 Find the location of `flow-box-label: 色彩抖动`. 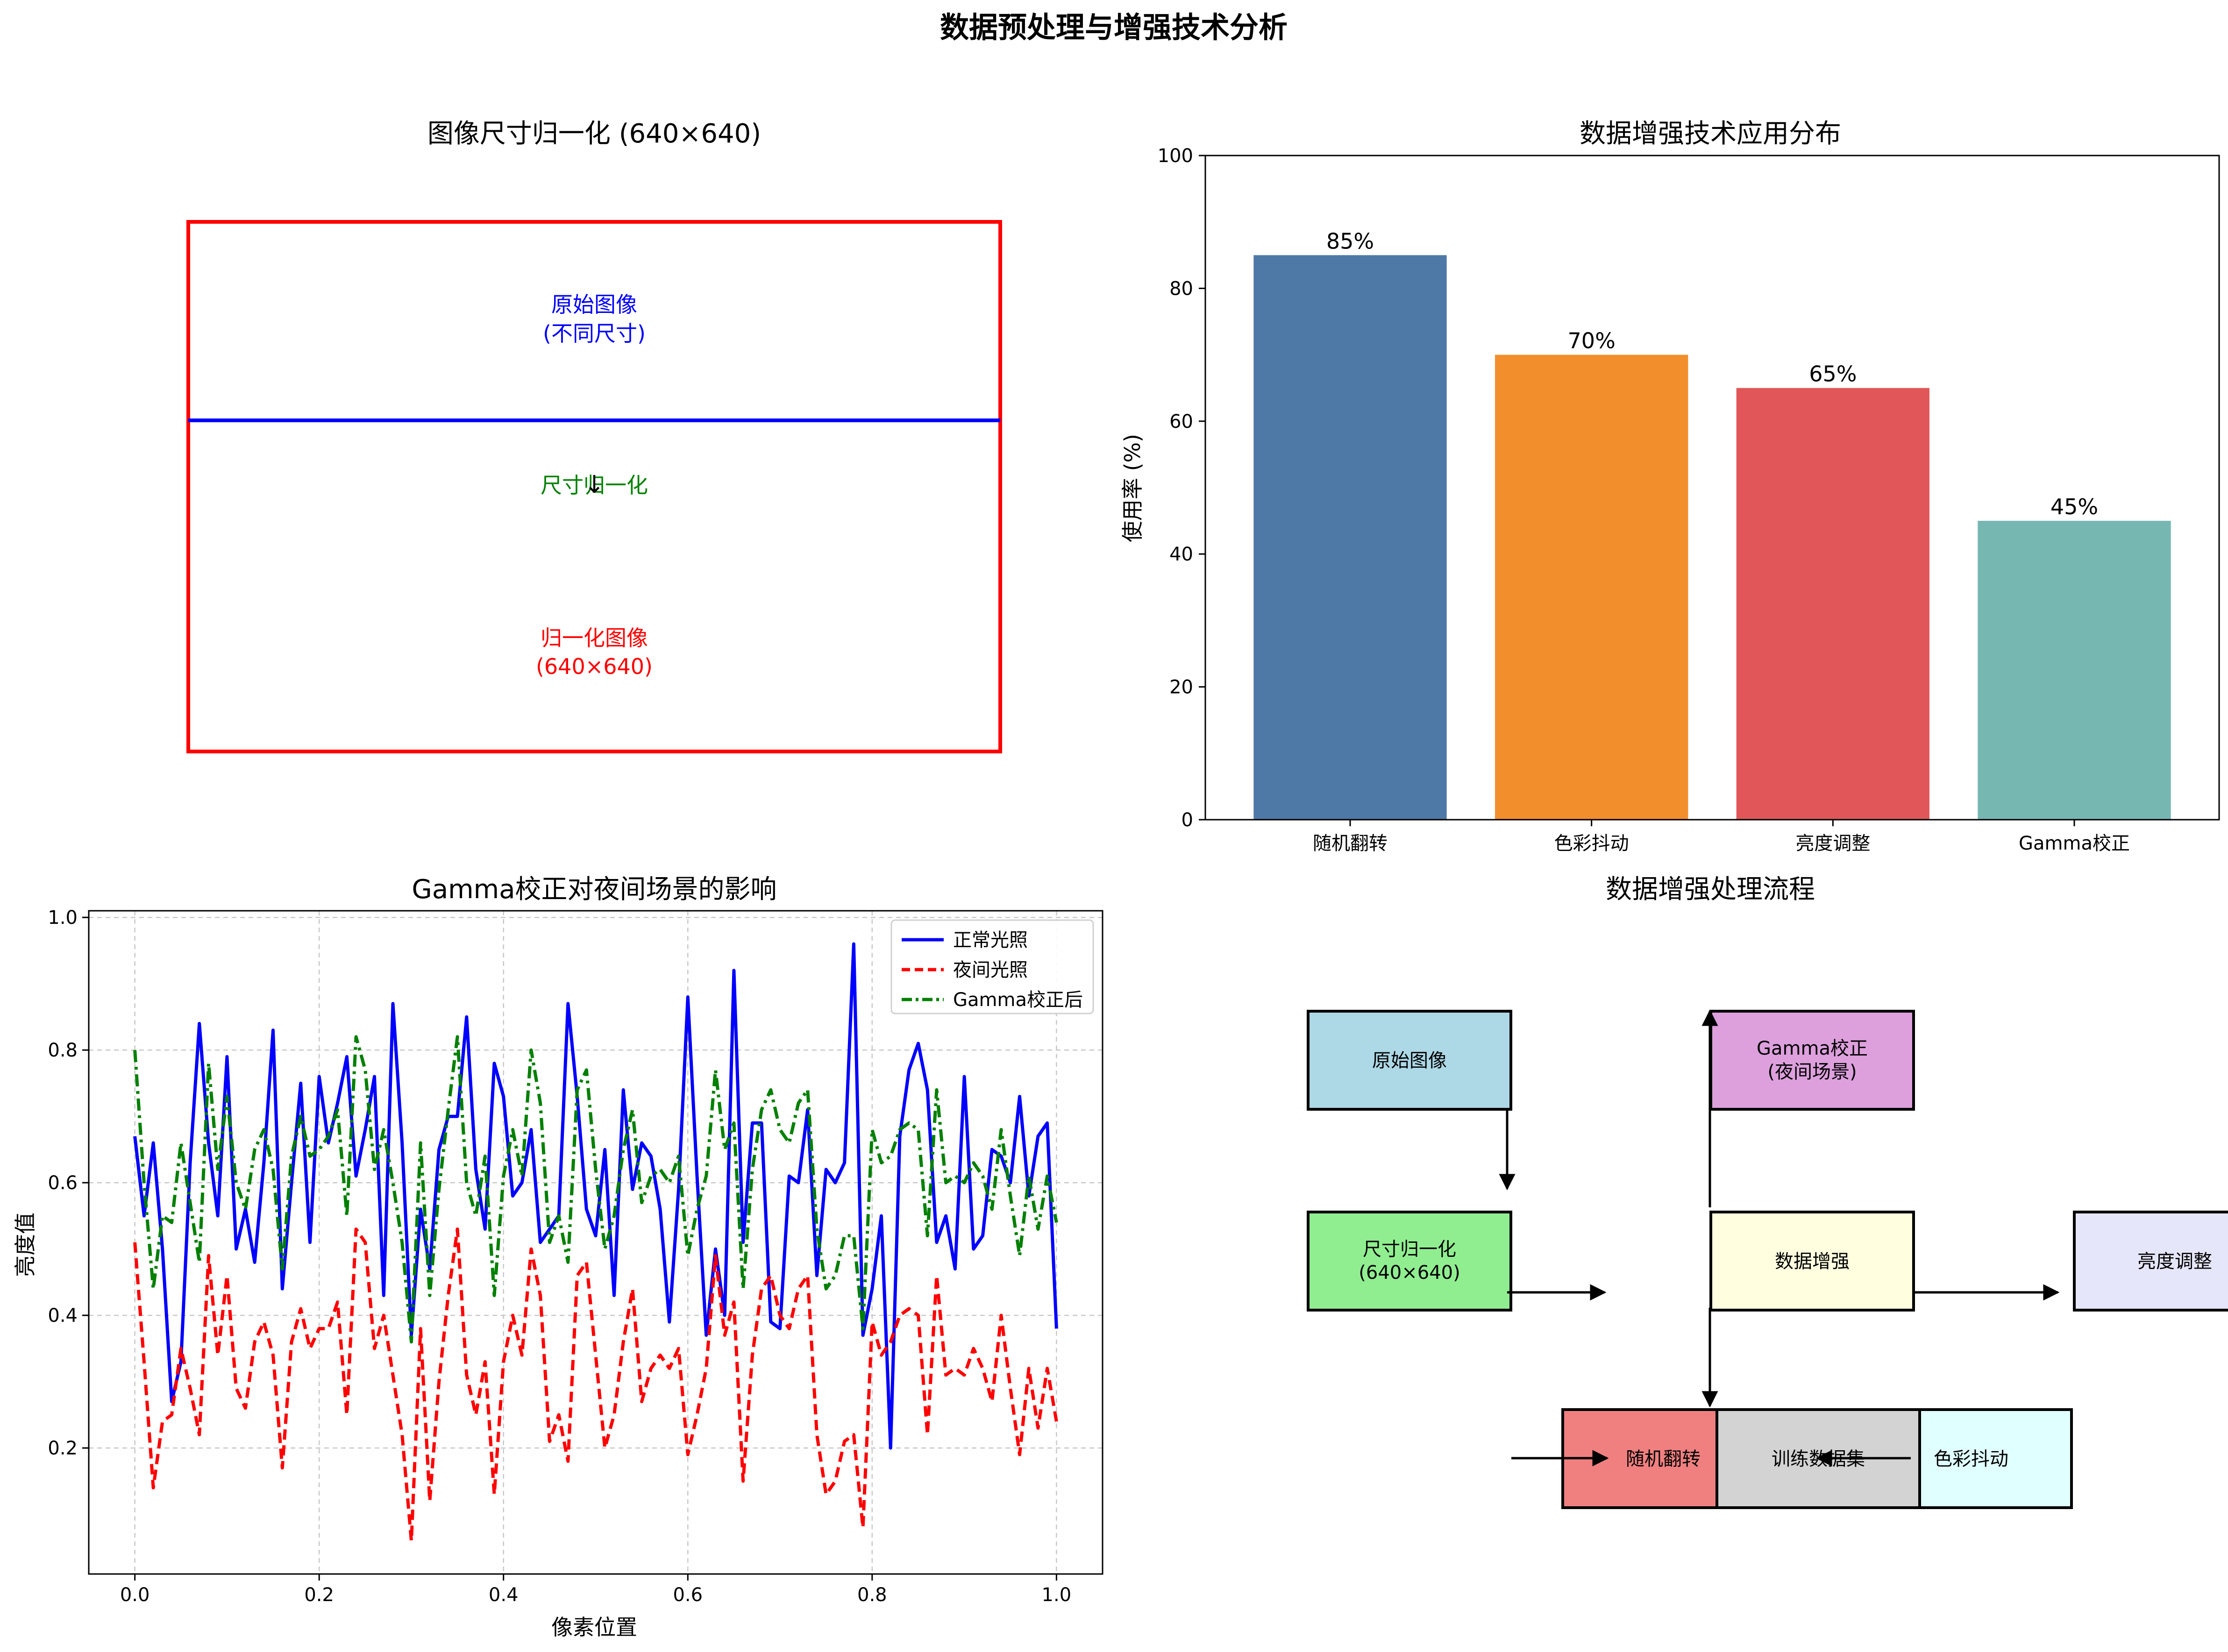

flow-box-label: 色彩抖动 is located at coordinates (1971, 1459).